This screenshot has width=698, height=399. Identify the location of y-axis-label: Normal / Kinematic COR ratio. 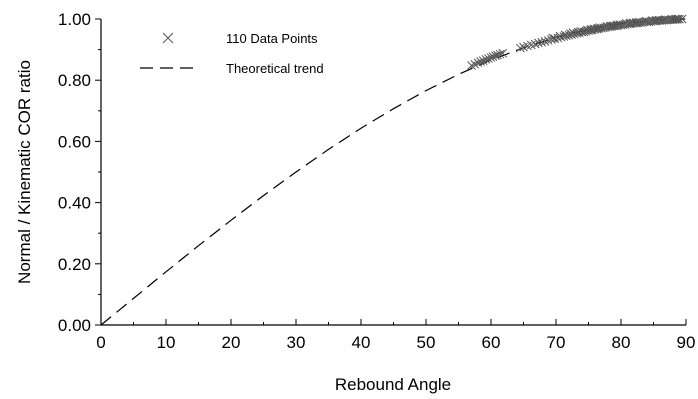
(24, 172).